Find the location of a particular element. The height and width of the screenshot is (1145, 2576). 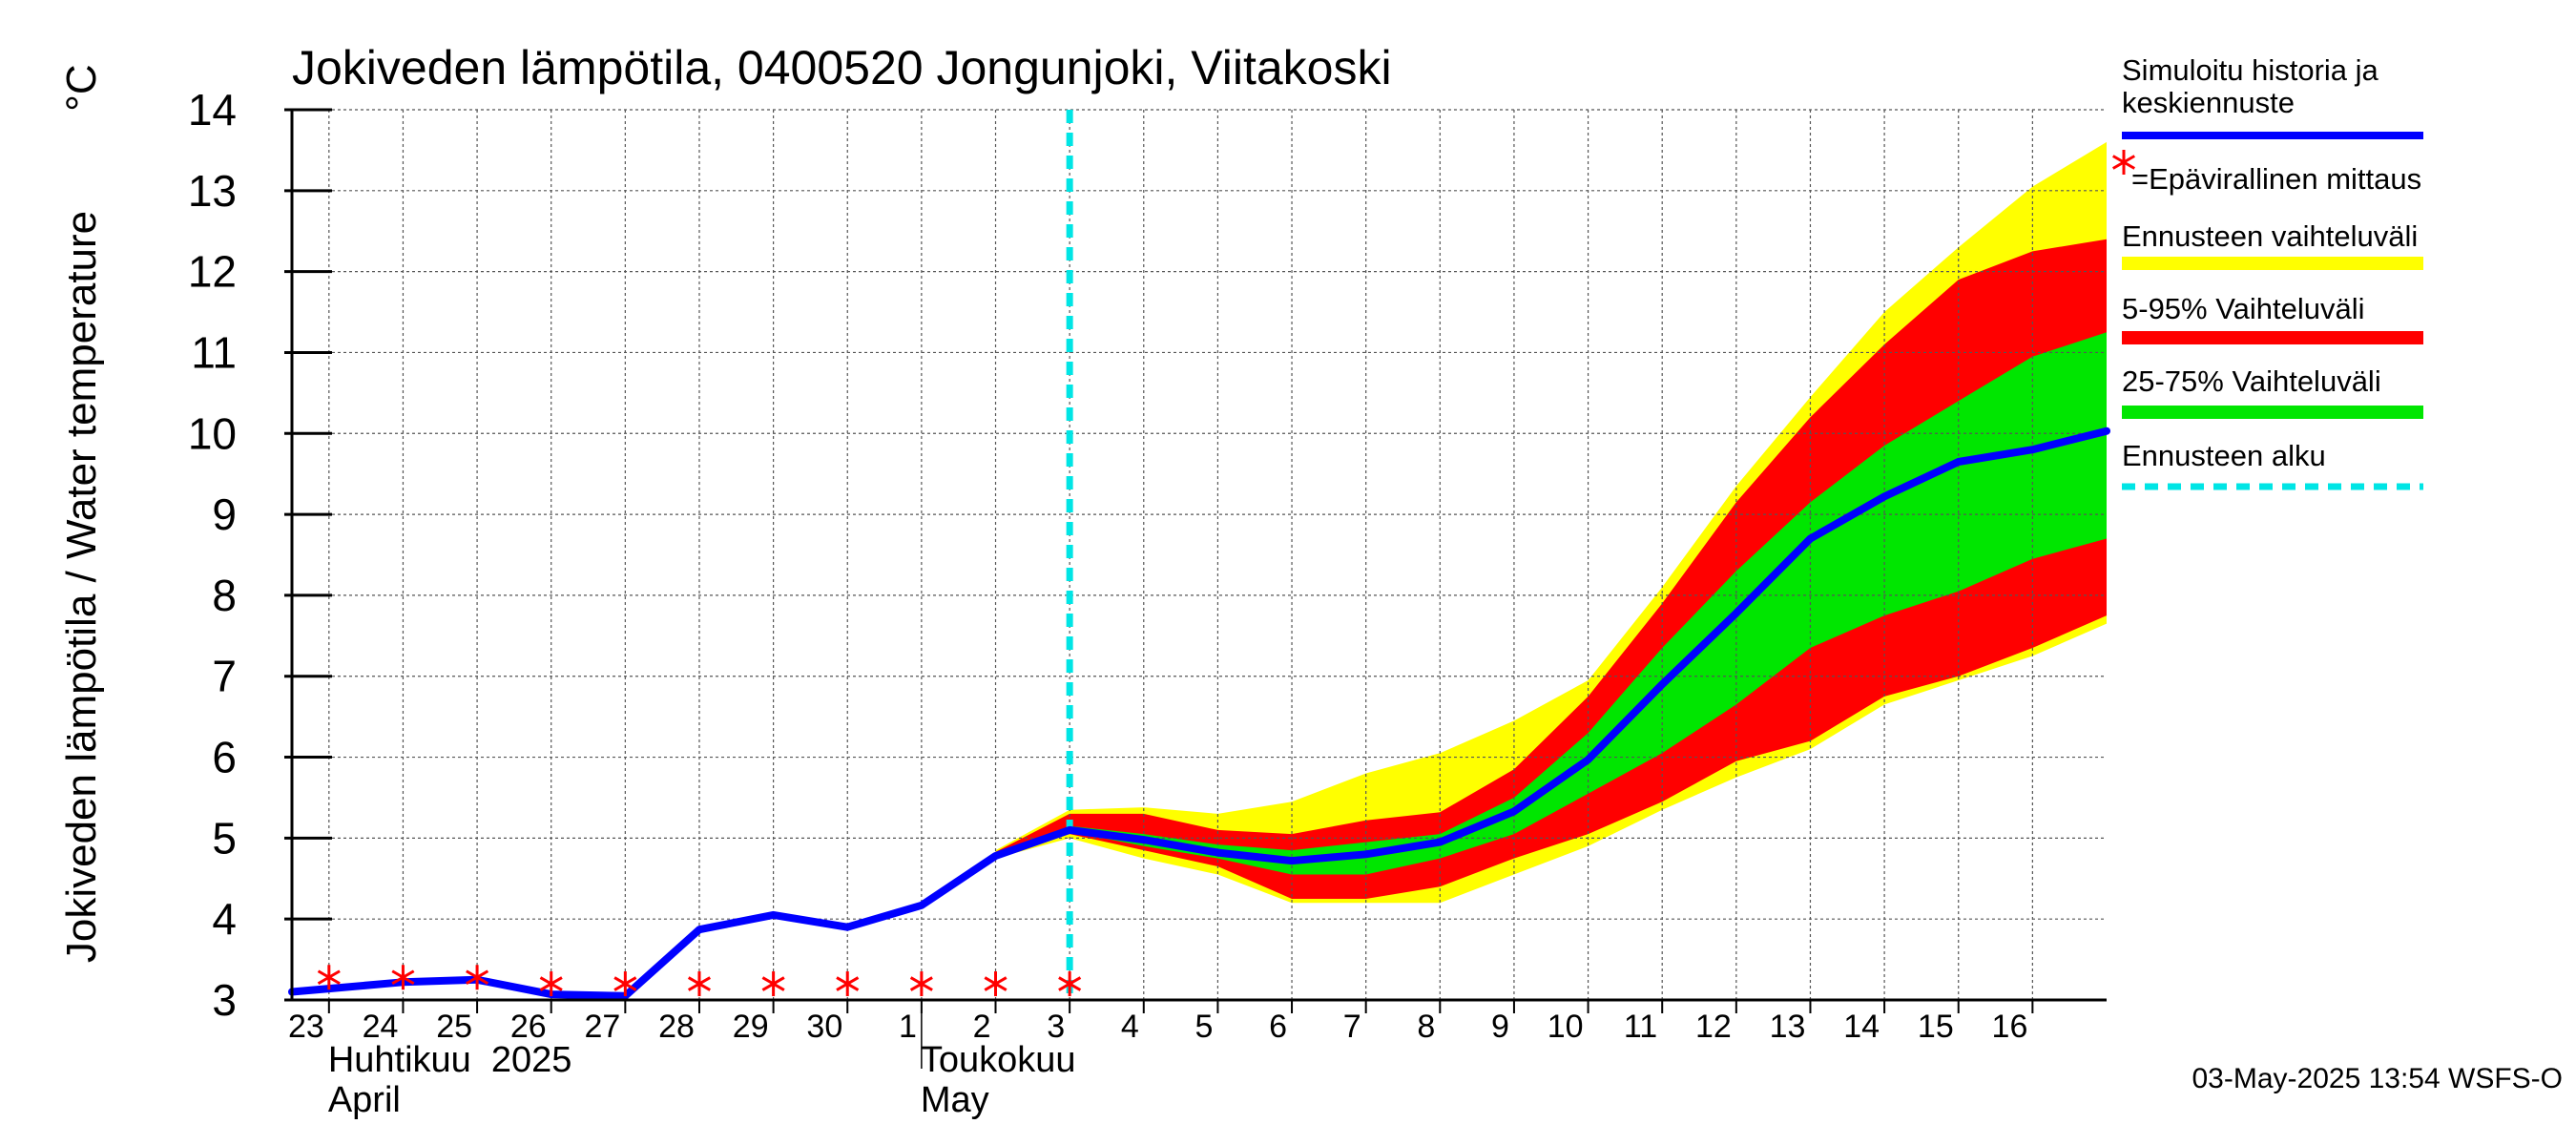

x-tick-label-2: 25 is located at coordinates (454, 1027).